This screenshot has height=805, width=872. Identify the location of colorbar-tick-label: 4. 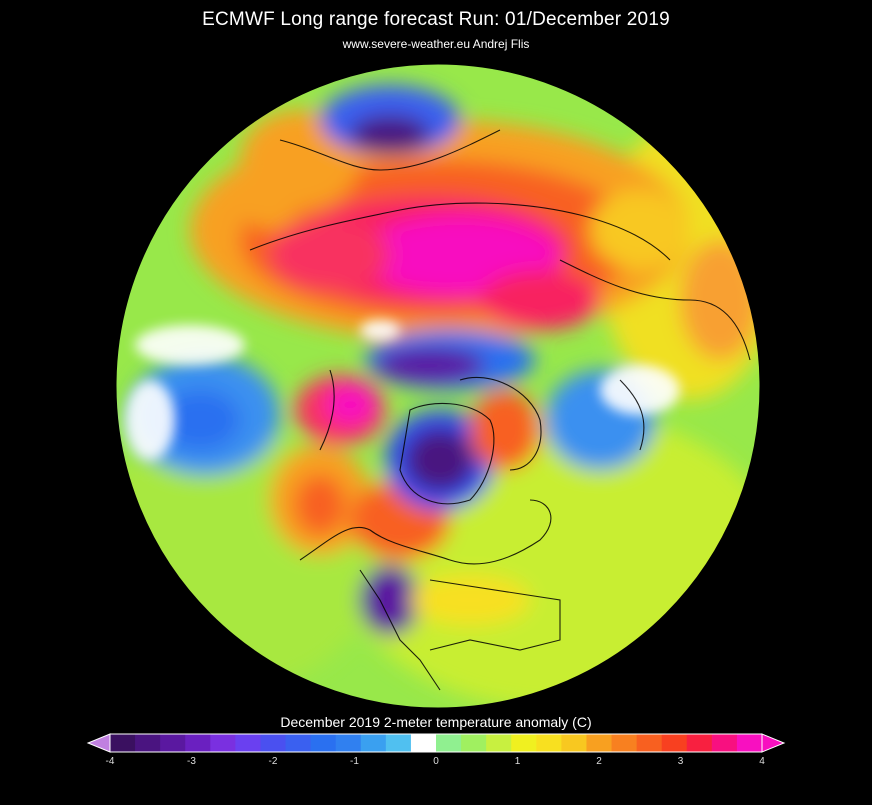
(762, 761).